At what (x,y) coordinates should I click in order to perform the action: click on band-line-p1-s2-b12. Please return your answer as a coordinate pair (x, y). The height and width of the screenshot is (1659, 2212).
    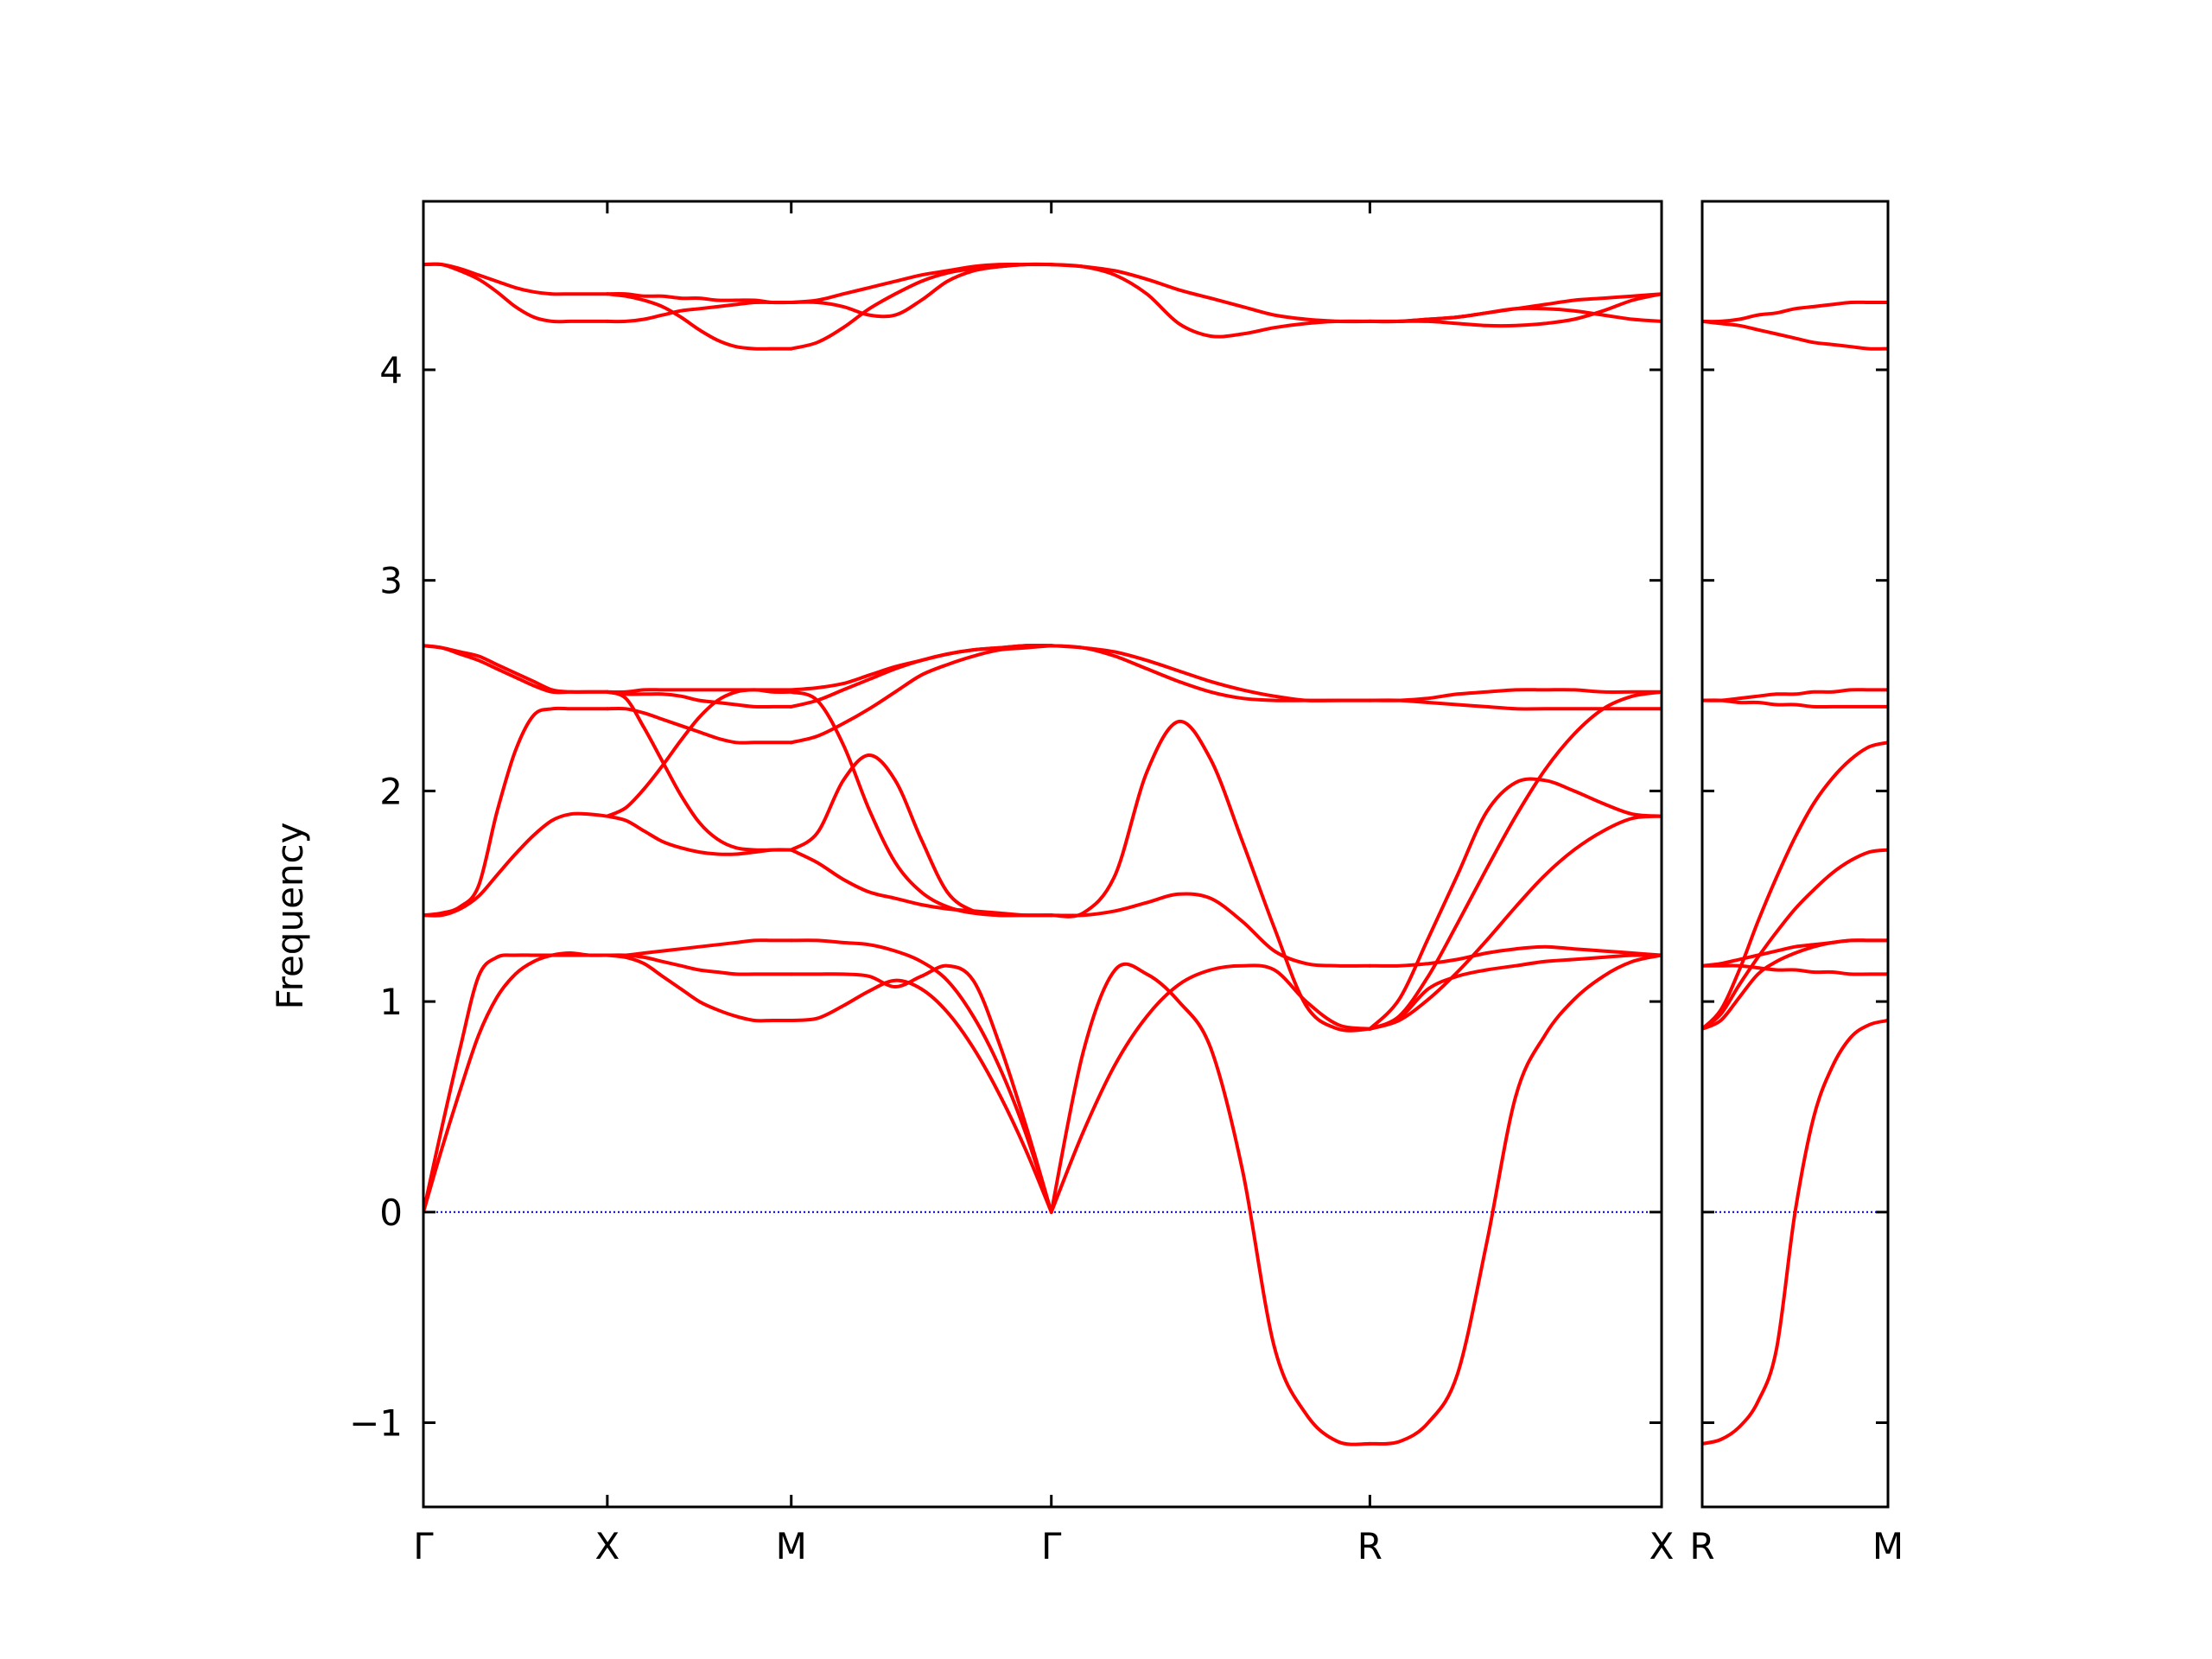
    Looking at the image, I should click on (699, 321).